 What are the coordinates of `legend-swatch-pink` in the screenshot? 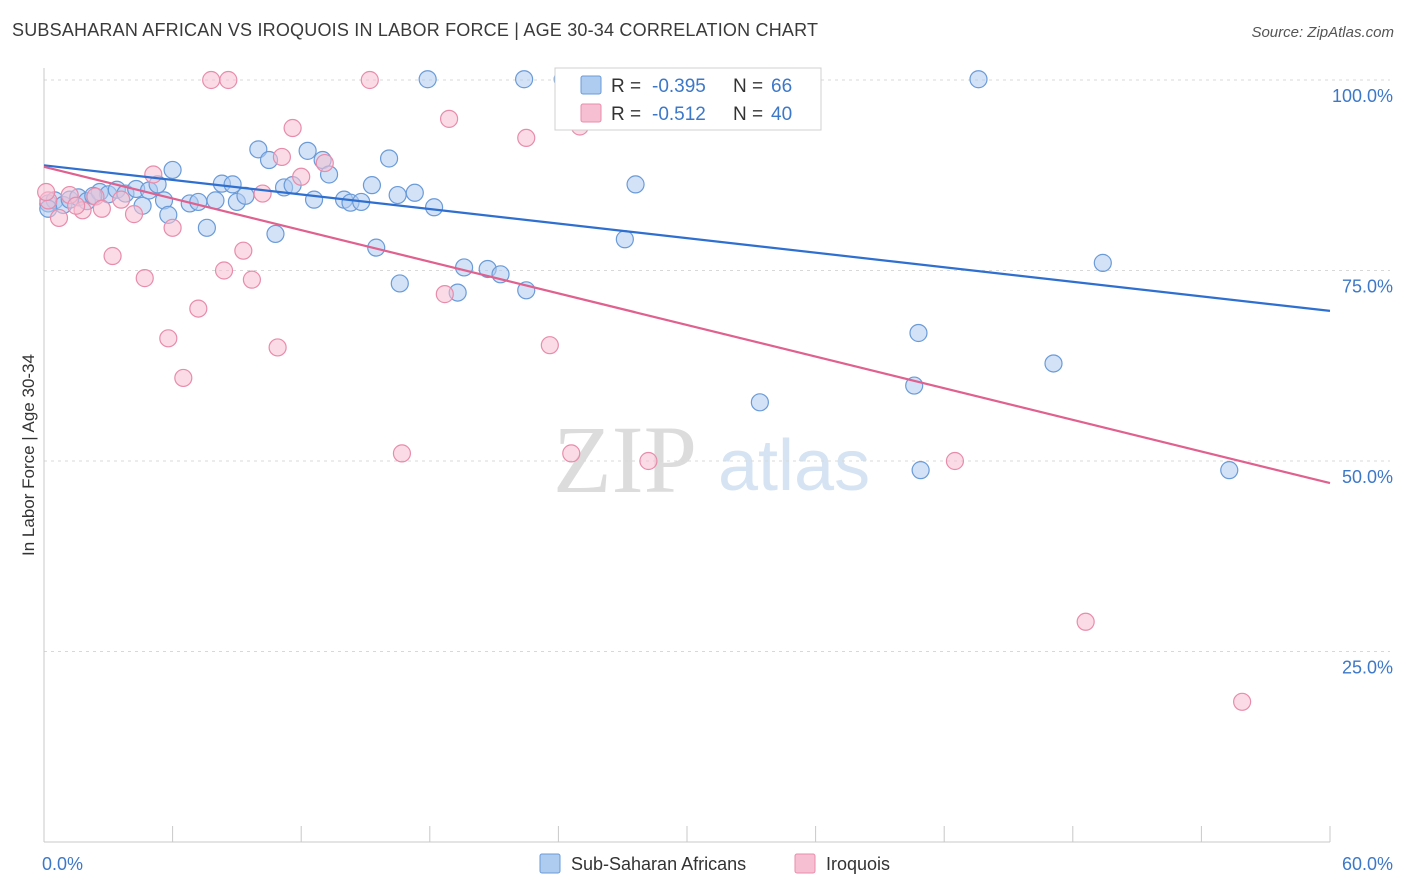 It's located at (591, 113).